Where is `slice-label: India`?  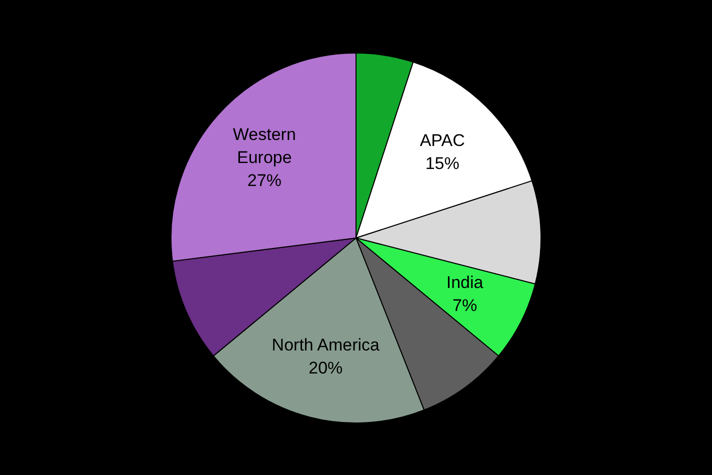
slice-label: India is located at coordinates (465, 282).